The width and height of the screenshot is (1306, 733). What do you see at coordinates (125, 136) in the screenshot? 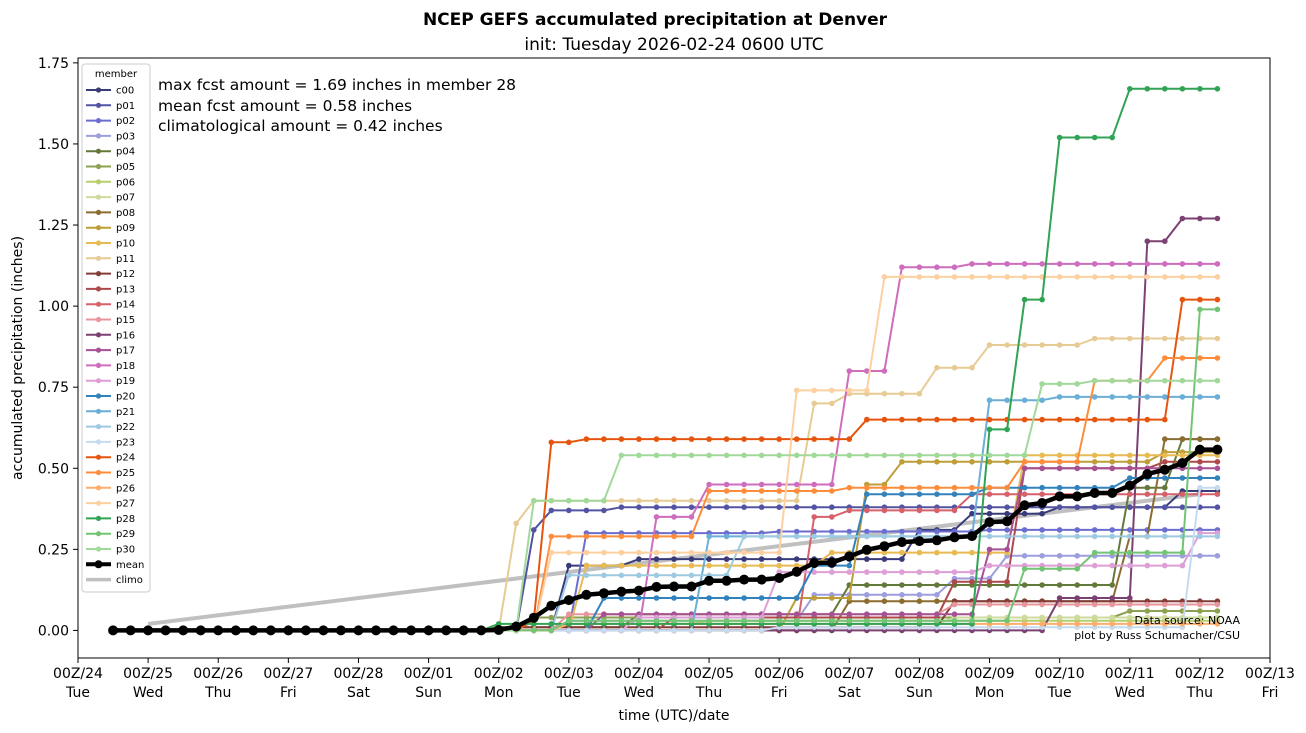
I see `legend-label: p03` at bounding box center [125, 136].